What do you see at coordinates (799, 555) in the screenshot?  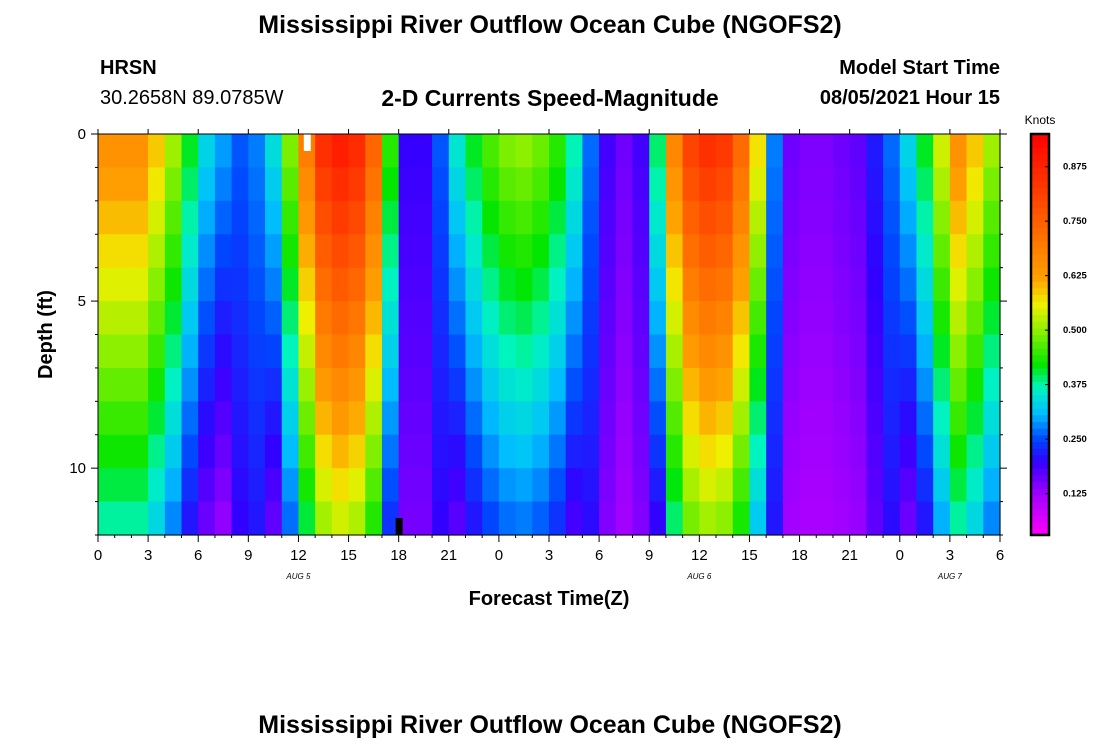 I see `x-tick-label: 18` at bounding box center [799, 555].